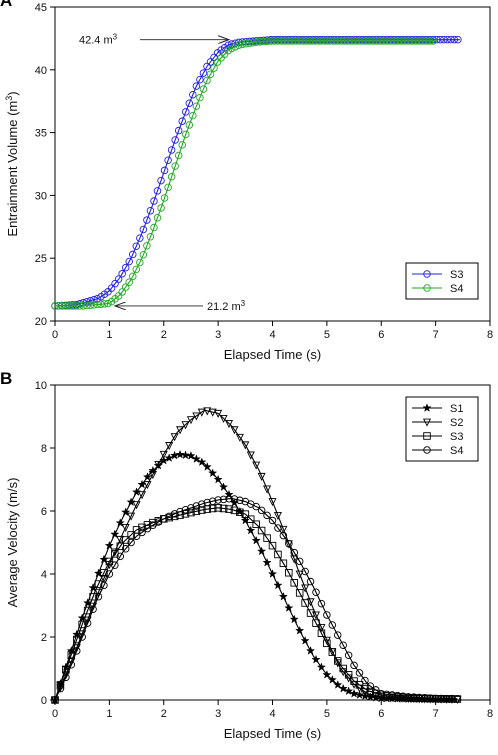 This screenshot has height=755, width=498. What do you see at coordinates (243, 302) in the screenshot?
I see `annotation-sup: 3` at bounding box center [243, 302].